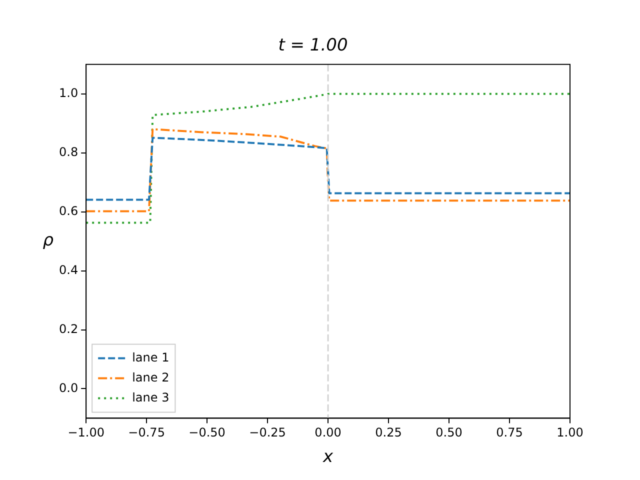 Image resolution: width=640 pixels, height=480 pixels. I want to click on x-tick-label: −0.50, so click(207, 433).